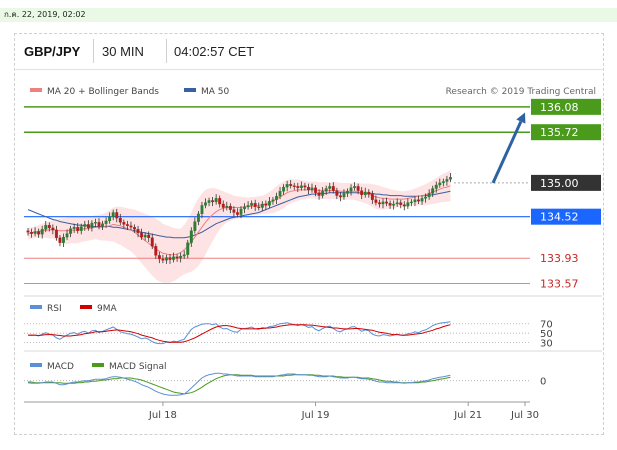  I want to click on rsi-tick-label: 30, so click(546, 344).